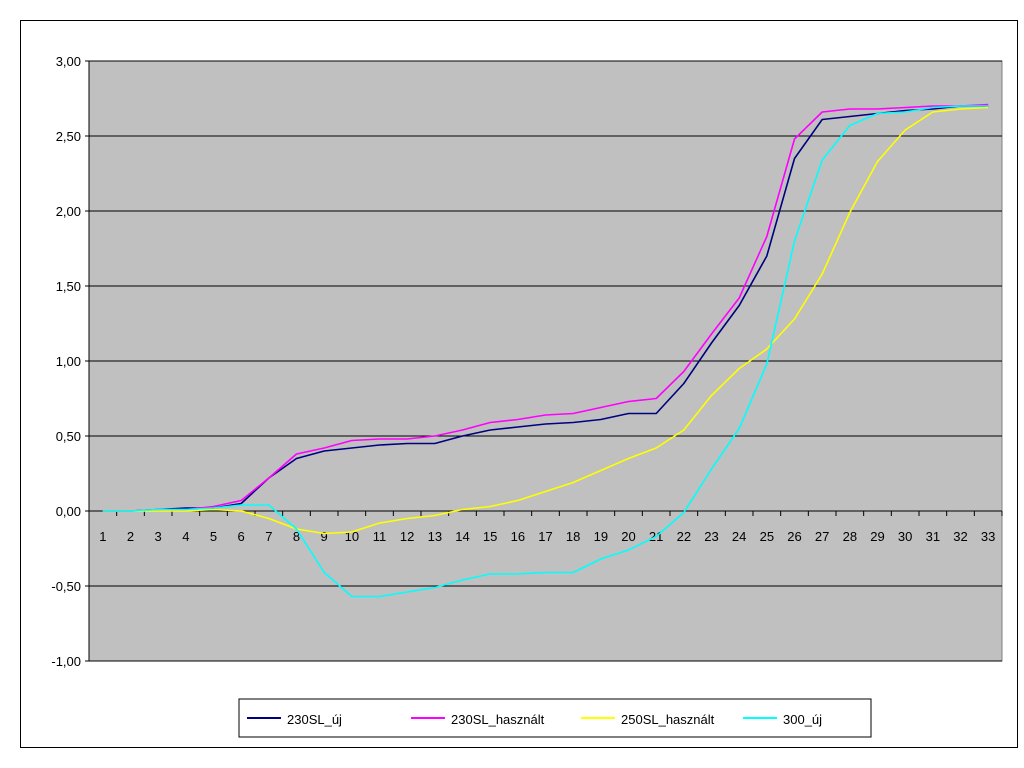 The image size is (1024, 768). What do you see at coordinates (518, 536) in the screenshot?
I see `x-tick-label: 16` at bounding box center [518, 536].